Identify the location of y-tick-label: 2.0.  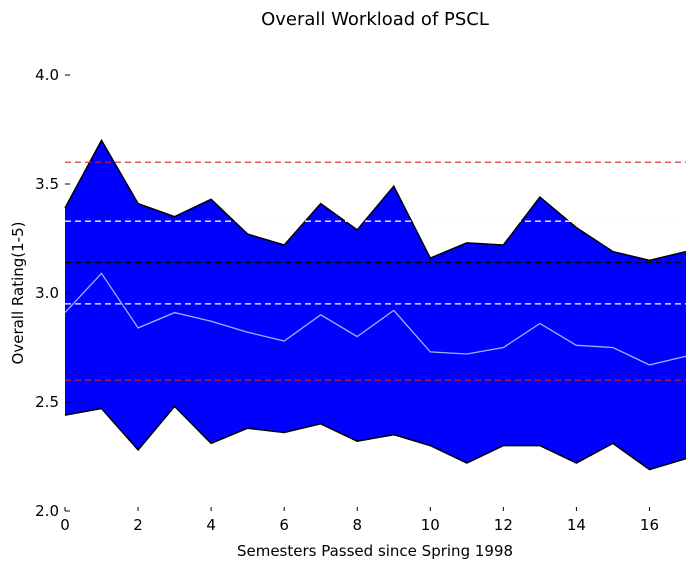
(47, 511).